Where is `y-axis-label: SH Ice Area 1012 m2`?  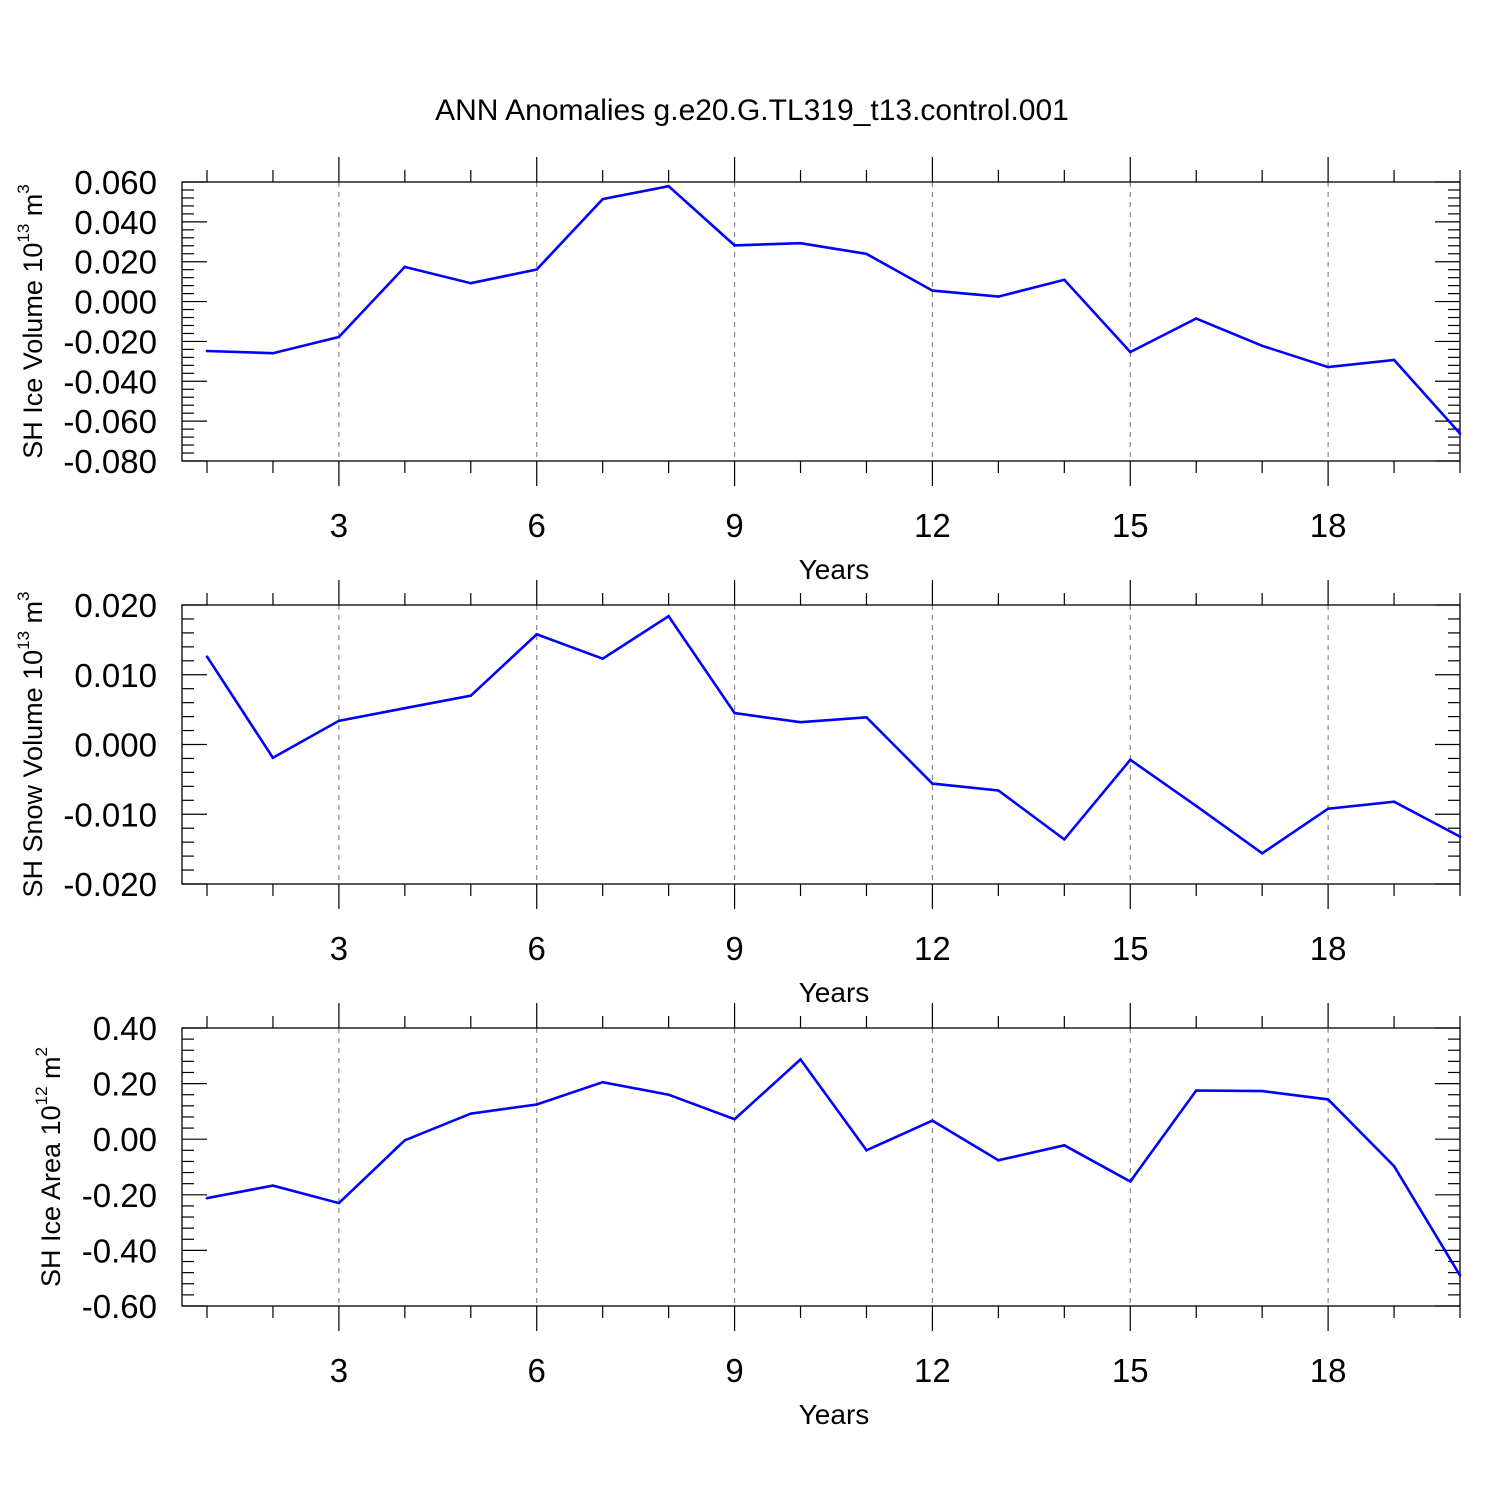 y-axis-label: SH Ice Area 1012 m2 is located at coordinates (49, 1167).